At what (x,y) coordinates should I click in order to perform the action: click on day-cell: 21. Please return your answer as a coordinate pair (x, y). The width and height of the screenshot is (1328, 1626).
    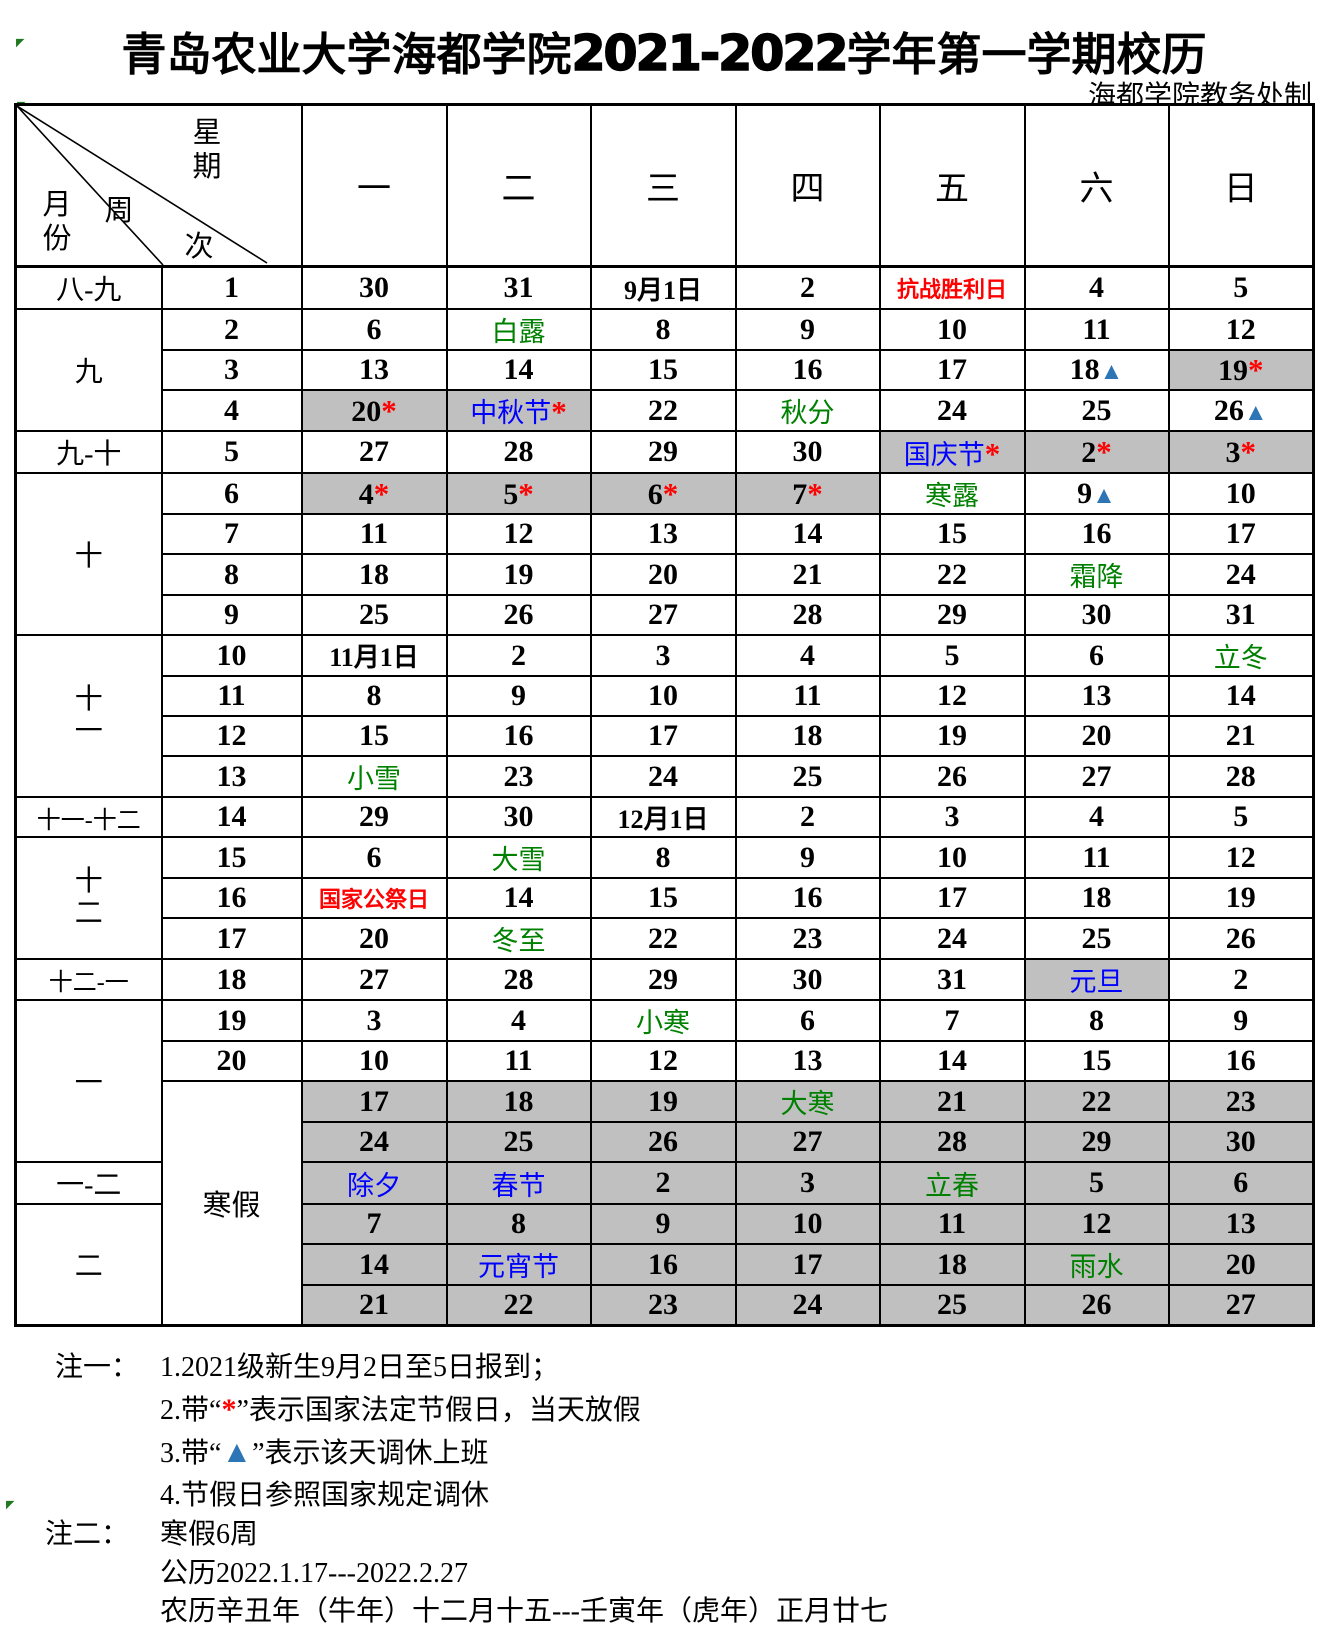
    Looking at the image, I should click on (1241, 736).